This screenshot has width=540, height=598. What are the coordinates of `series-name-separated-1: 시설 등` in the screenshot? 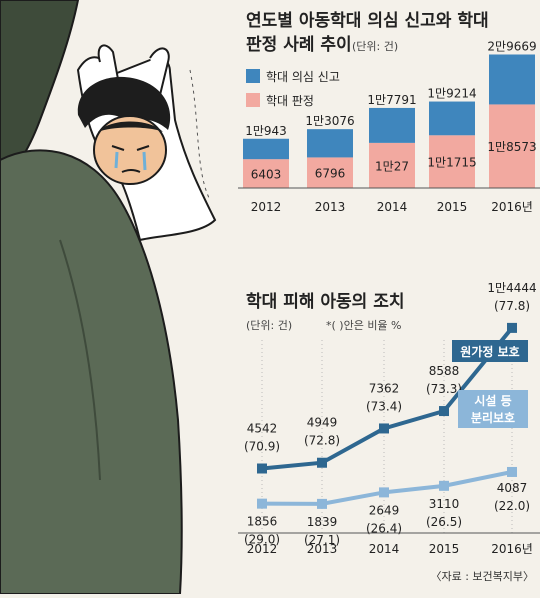 It's located at (492, 400).